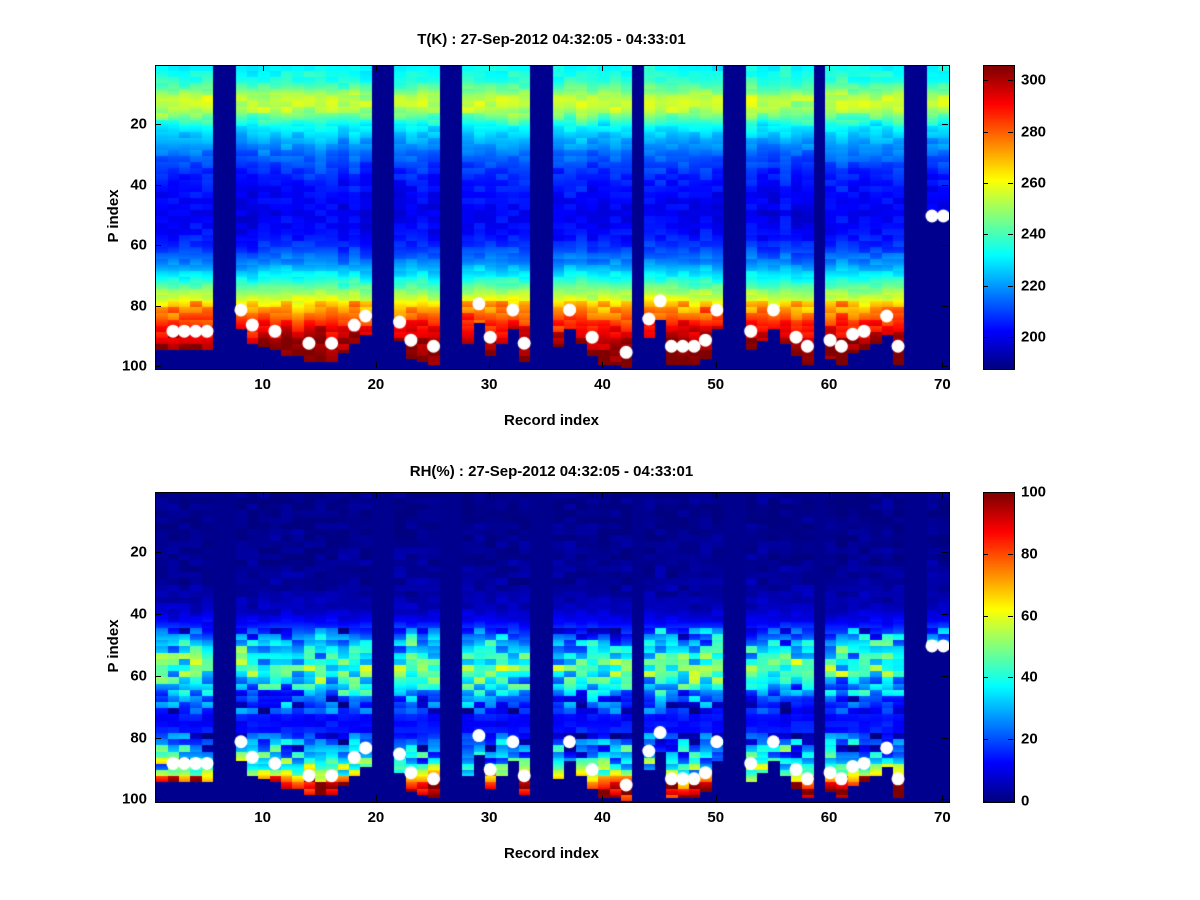 The image size is (1200, 900). I want to click on xaxis-label-temperature: Record index, so click(551, 420).